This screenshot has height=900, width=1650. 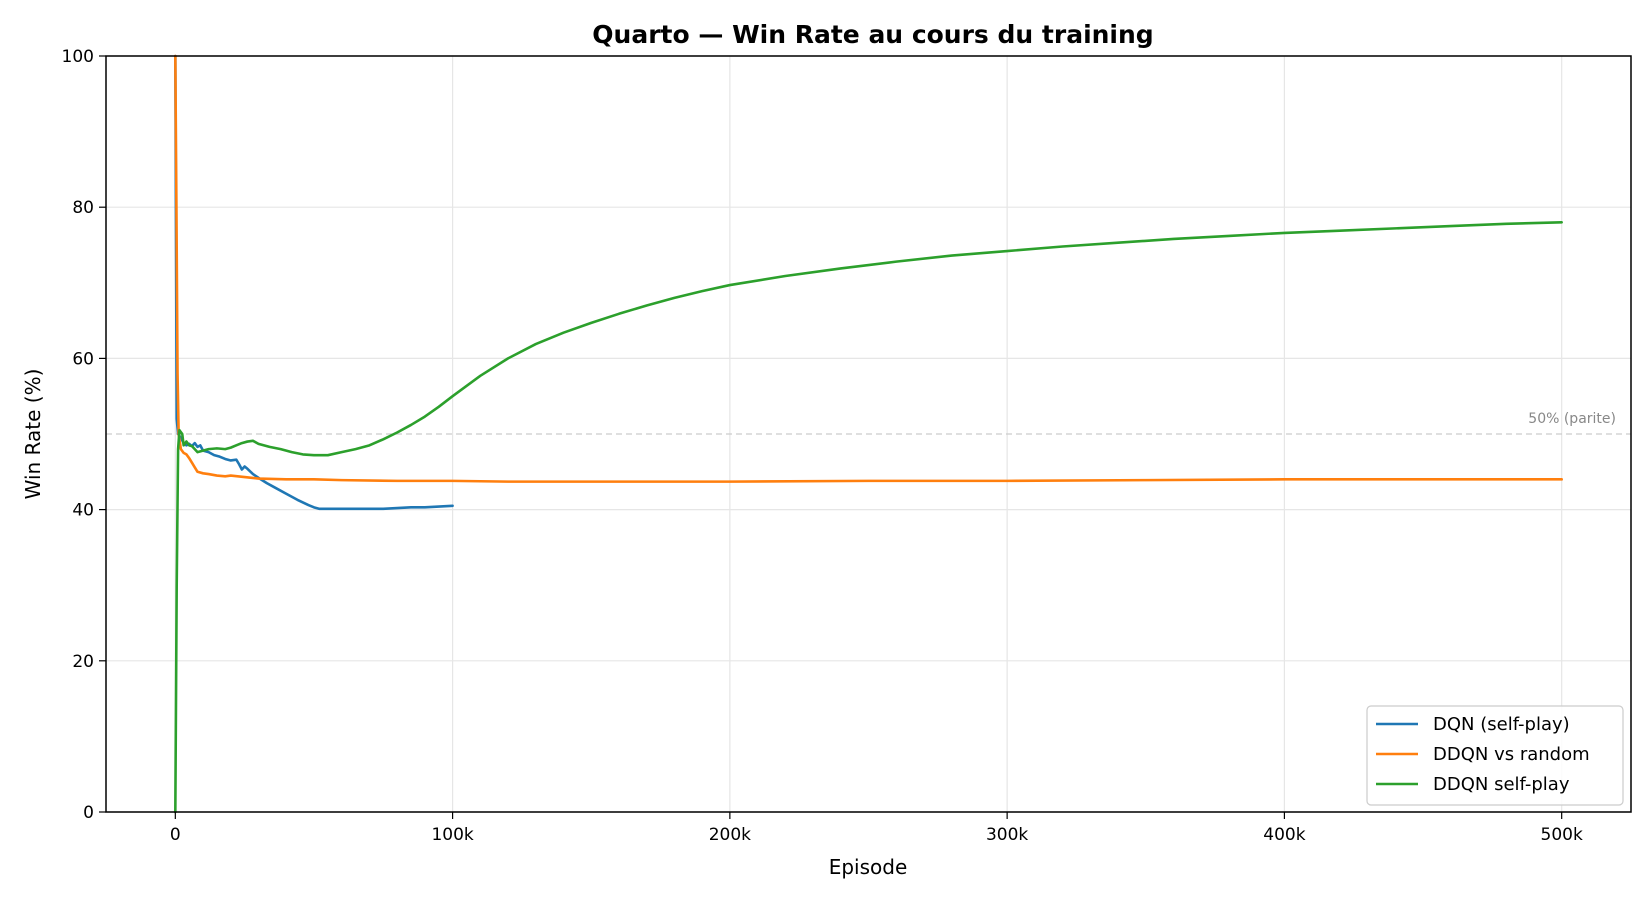 I want to click on y-tick-label: 20, so click(x=83, y=662).